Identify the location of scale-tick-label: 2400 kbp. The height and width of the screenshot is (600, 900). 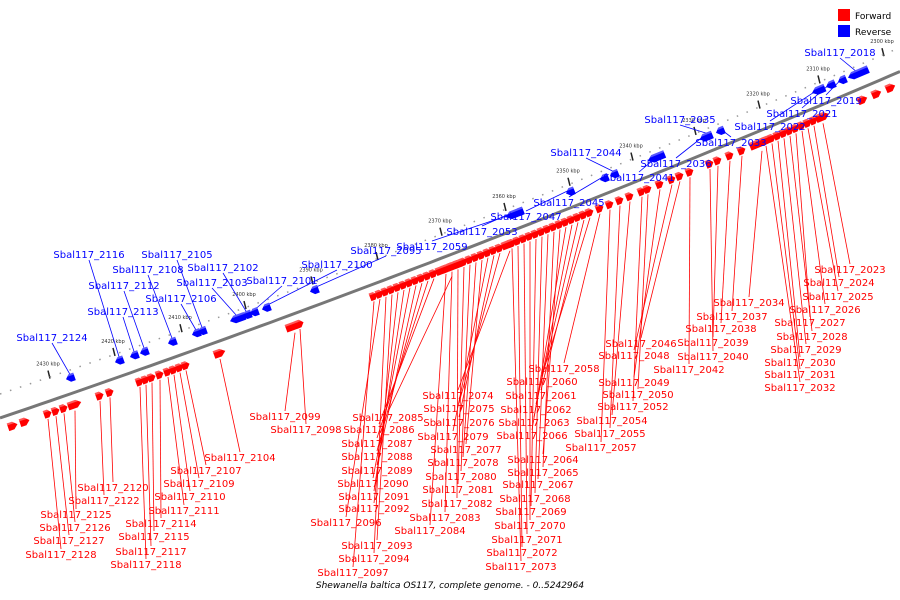
(244, 295).